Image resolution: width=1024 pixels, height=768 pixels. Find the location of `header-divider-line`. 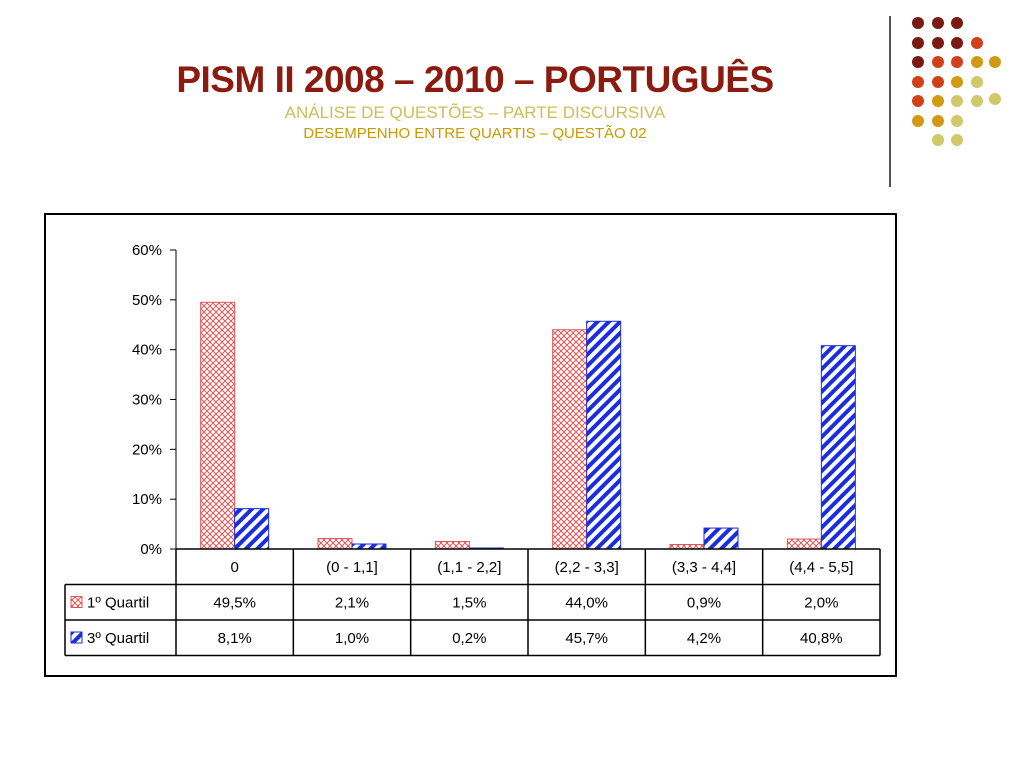

header-divider-line is located at coordinates (890, 101).